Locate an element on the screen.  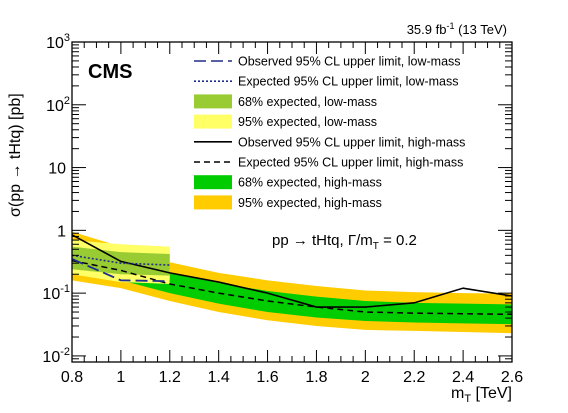
legend-label: Observed 95% CL upper limit, high-mass is located at coordinates (351, 142).